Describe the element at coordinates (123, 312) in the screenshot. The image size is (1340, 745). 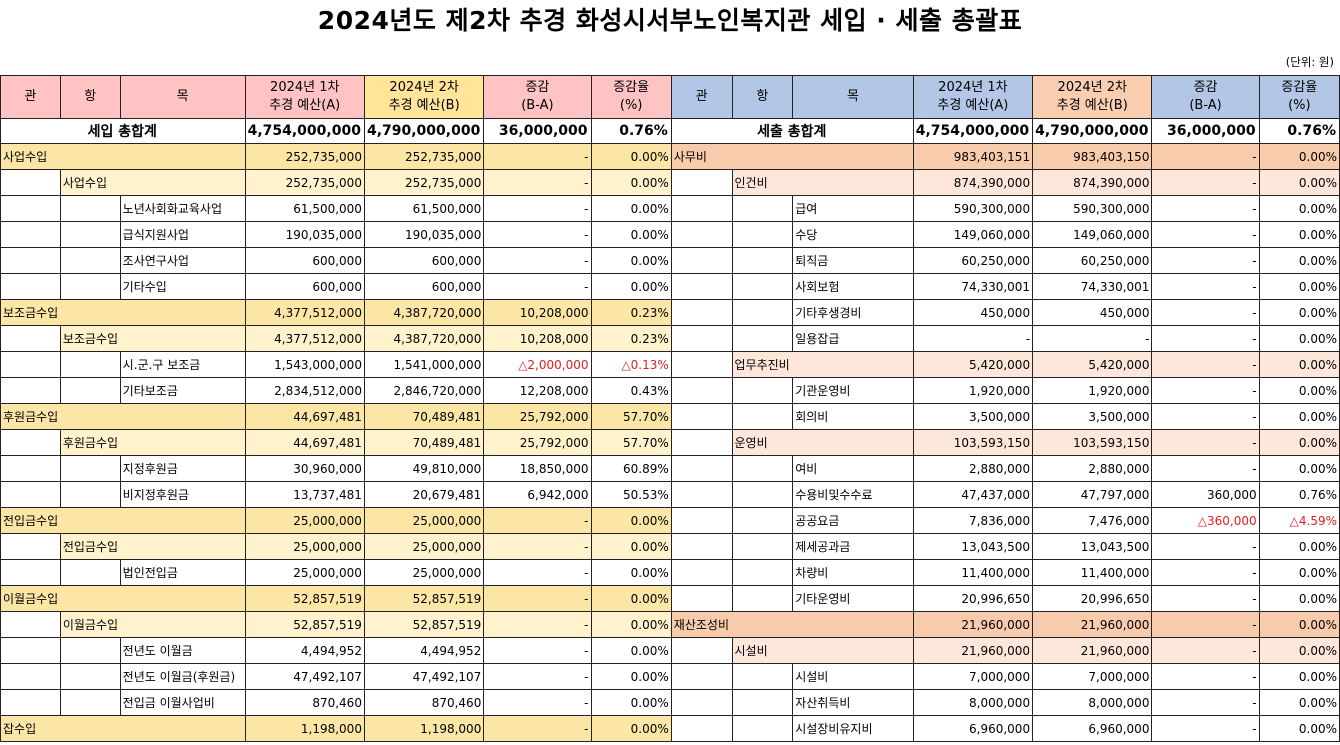
I see `revenue-item-label: 보조금수입` at that location.